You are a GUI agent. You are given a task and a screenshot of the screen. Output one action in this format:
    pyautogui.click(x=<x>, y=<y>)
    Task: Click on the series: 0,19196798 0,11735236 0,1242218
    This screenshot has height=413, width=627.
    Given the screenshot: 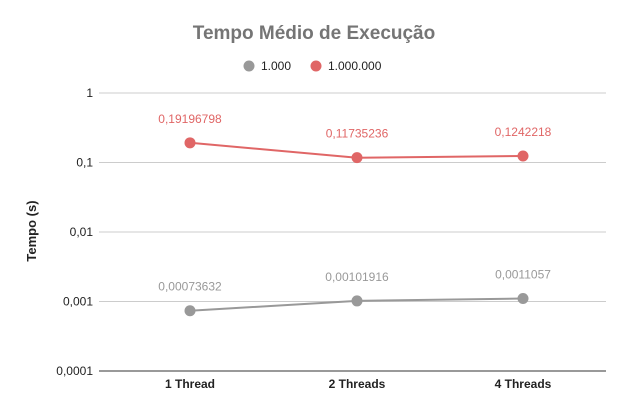 What is the action you would take?
    pyautogui.click(x=355, y=138)
    